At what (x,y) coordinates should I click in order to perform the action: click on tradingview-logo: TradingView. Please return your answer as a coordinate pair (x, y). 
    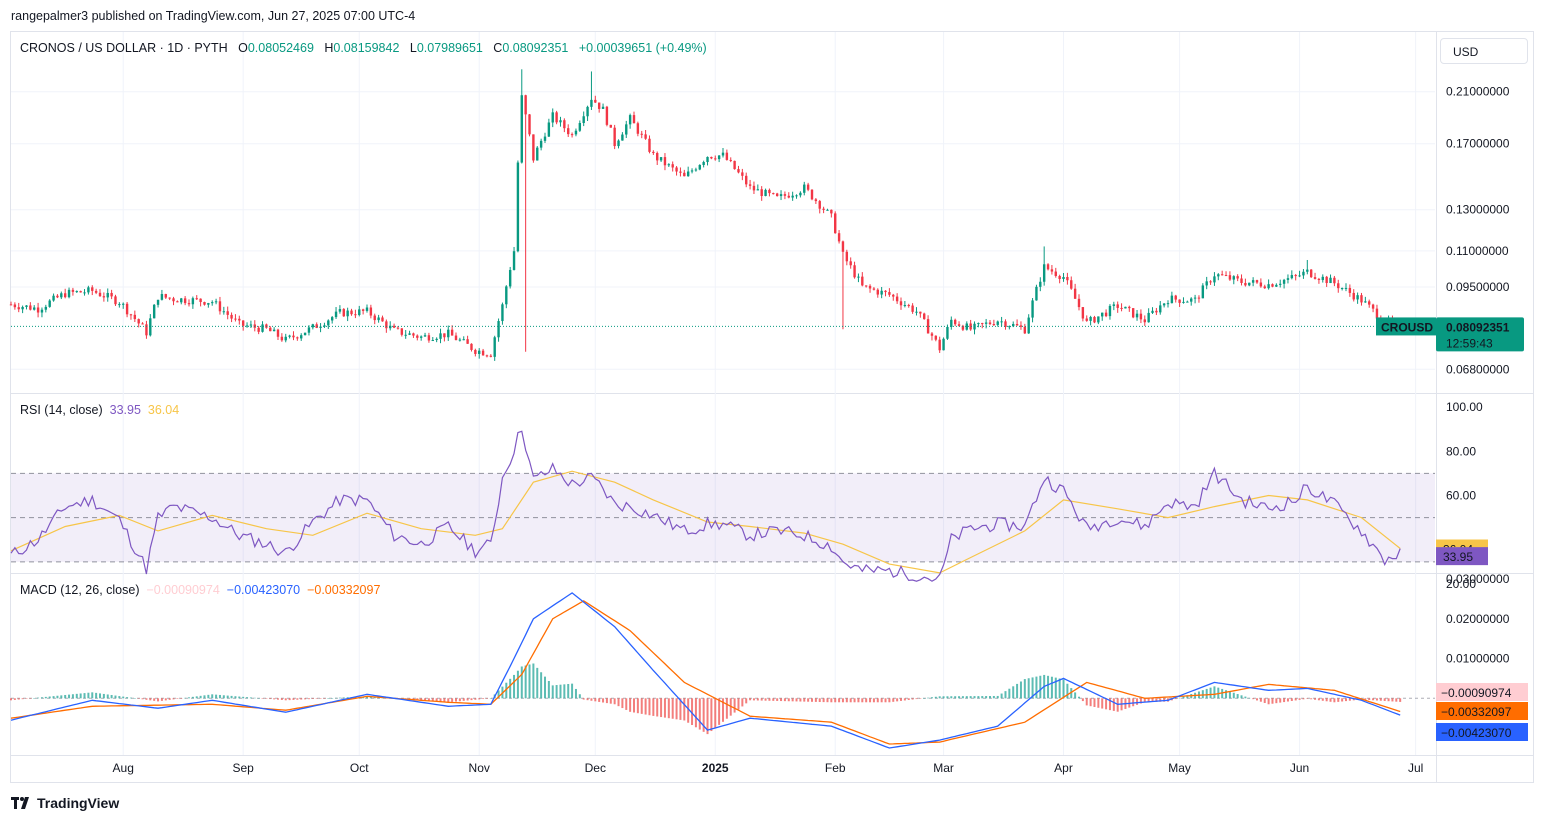
    Looking at the image, I should click on (65, 803).